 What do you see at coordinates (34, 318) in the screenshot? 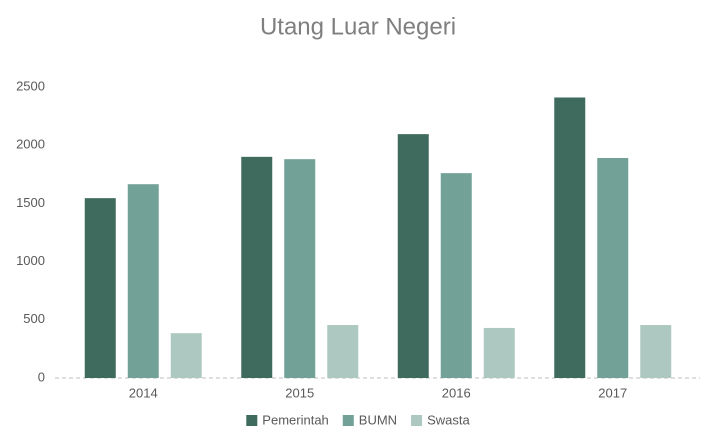
I see `y-tick-label: 500` at bounding box center [34, 318].